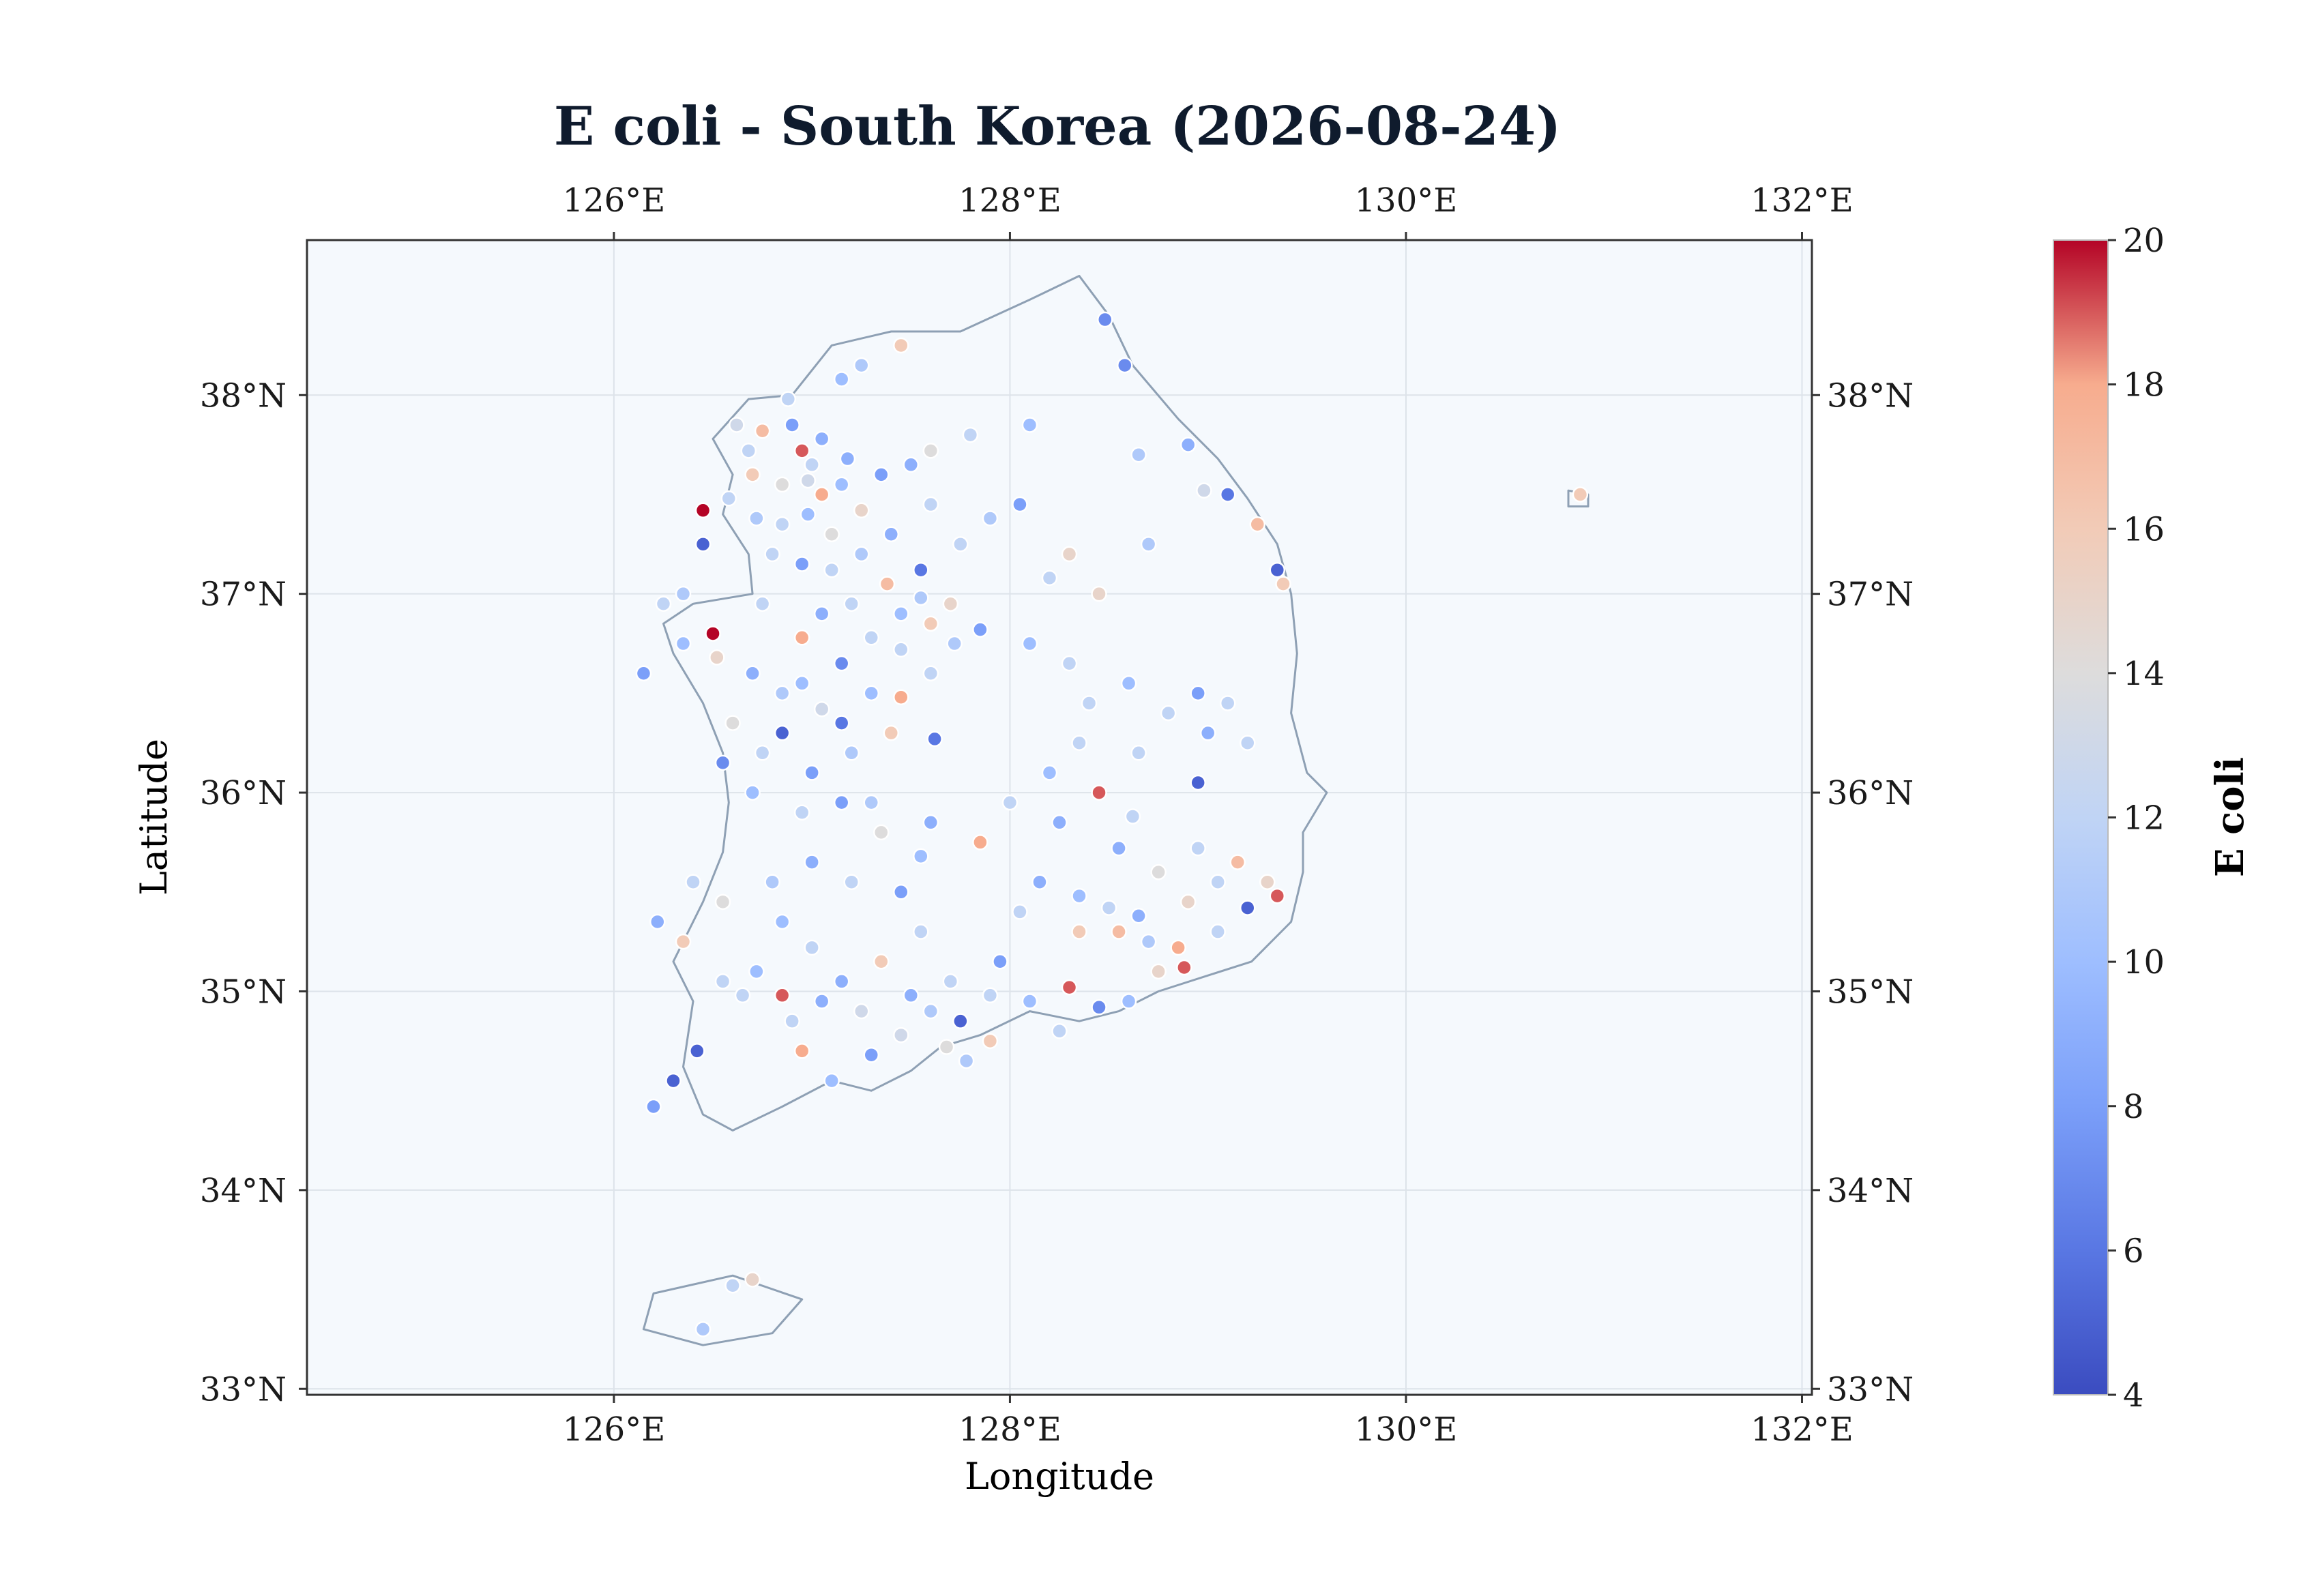 This screenshot has width=2314, height=1596. I want to click on colorbar-tick-label: 4, so click(2133, 1396).